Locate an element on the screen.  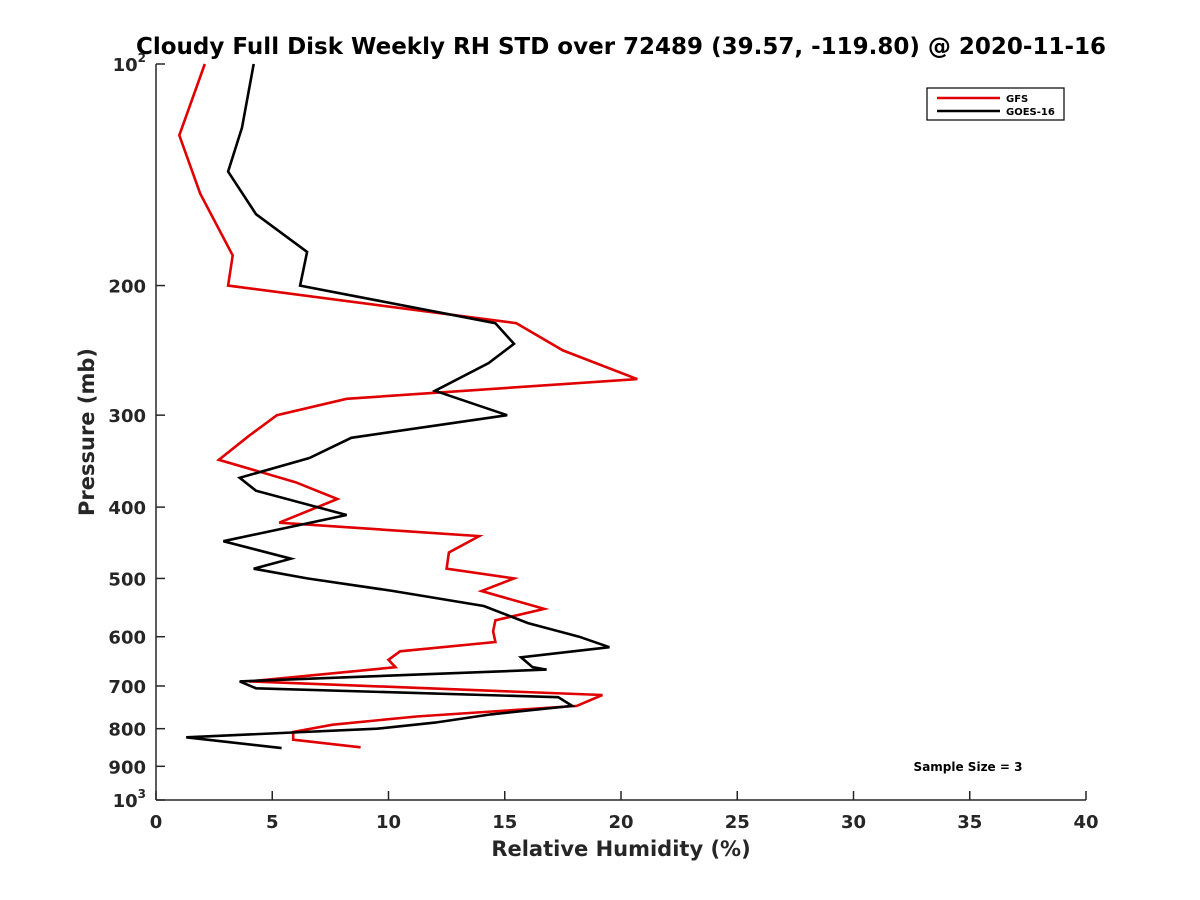
x-tick-label: 30 is located at coordinates (853, 822).